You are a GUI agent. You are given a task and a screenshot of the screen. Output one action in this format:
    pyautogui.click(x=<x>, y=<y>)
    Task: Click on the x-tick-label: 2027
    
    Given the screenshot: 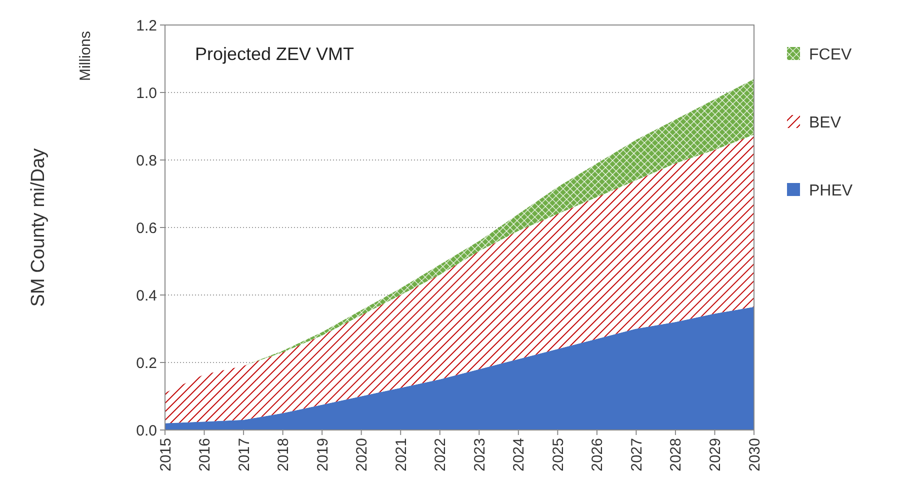 What is the action you would take?
    pyautogui.click(x=637, y=455)
    